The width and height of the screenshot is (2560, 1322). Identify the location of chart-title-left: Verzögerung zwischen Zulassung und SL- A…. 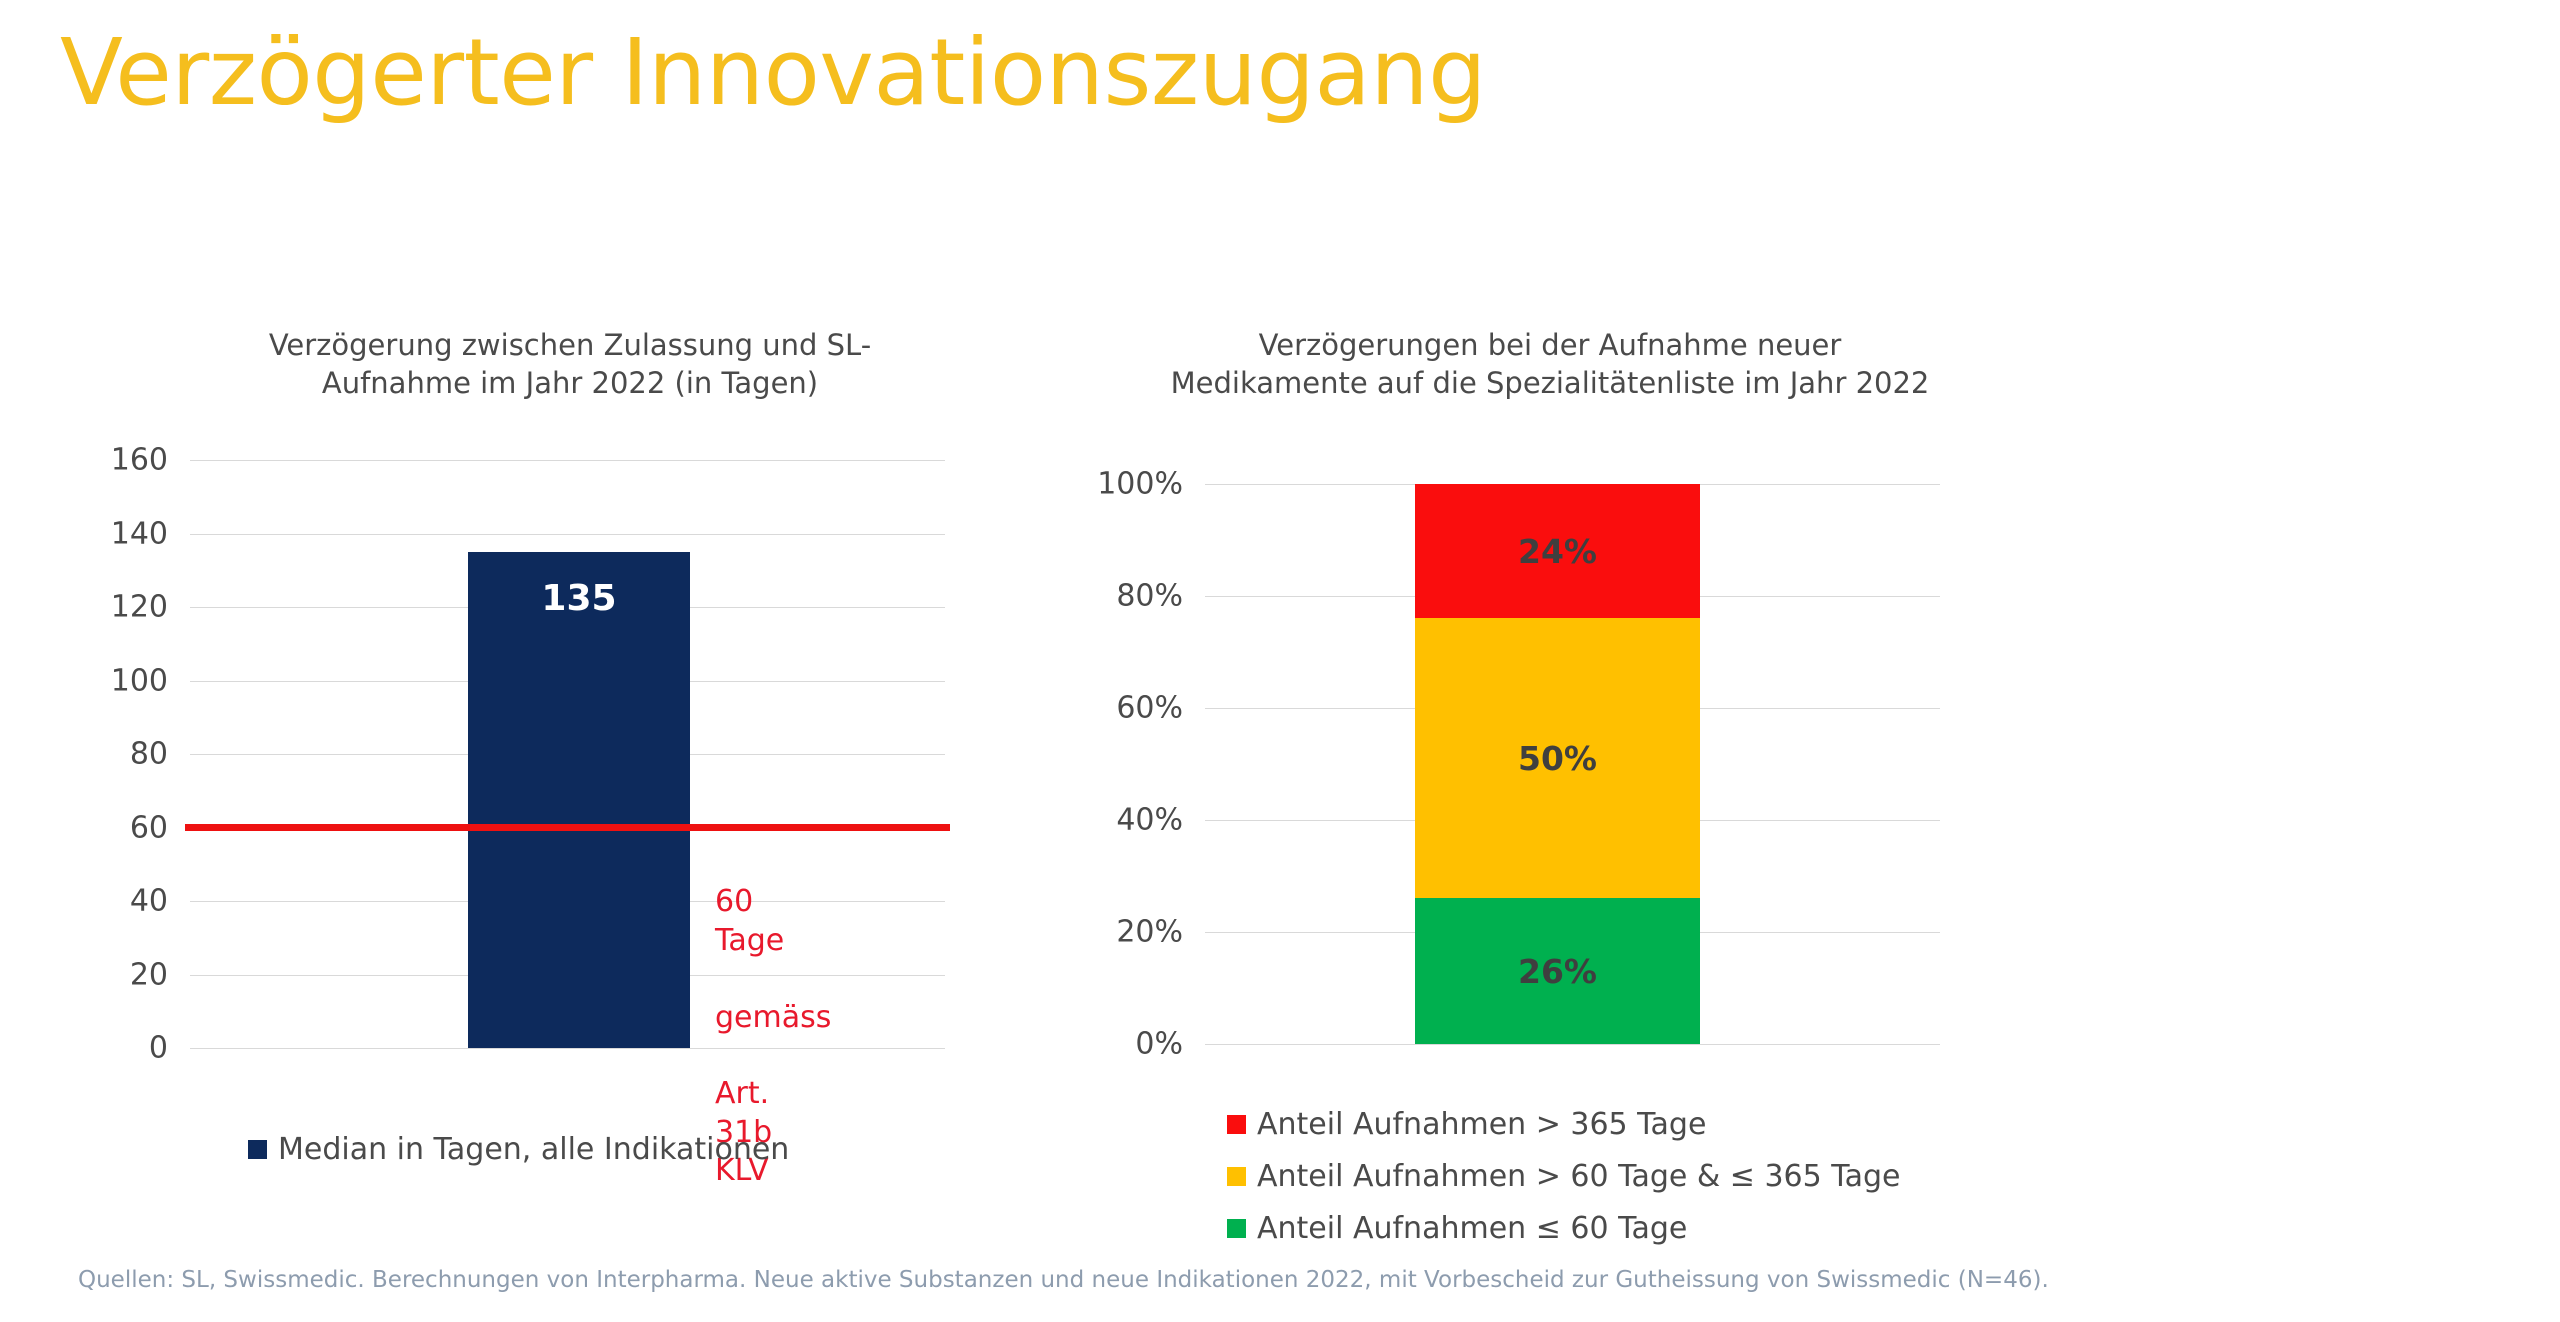
(570, 364).